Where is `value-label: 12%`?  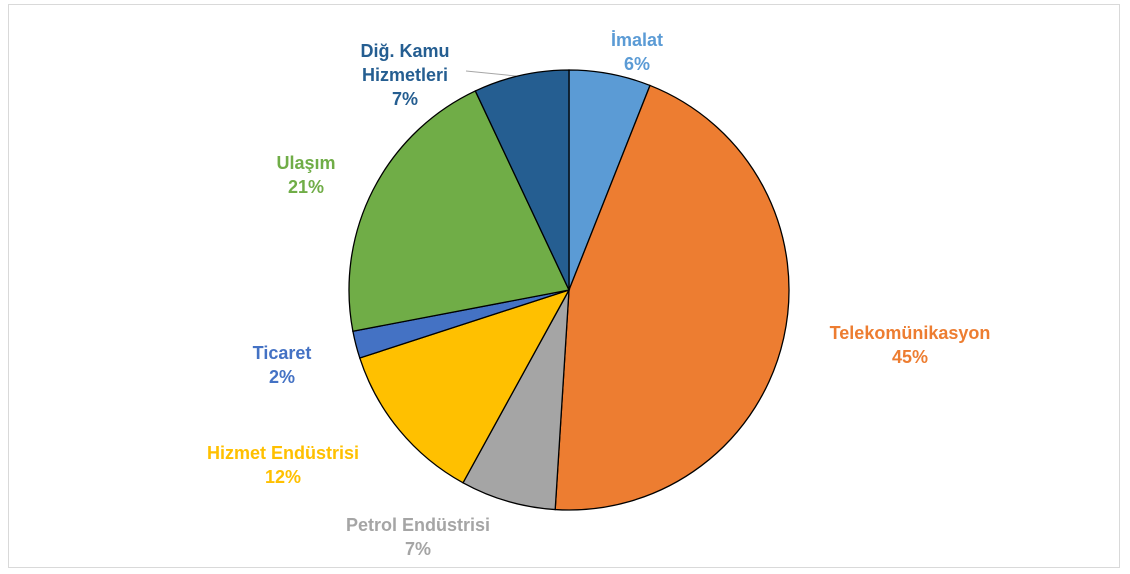
value-label: 12% is located at coordinates (283, 477).